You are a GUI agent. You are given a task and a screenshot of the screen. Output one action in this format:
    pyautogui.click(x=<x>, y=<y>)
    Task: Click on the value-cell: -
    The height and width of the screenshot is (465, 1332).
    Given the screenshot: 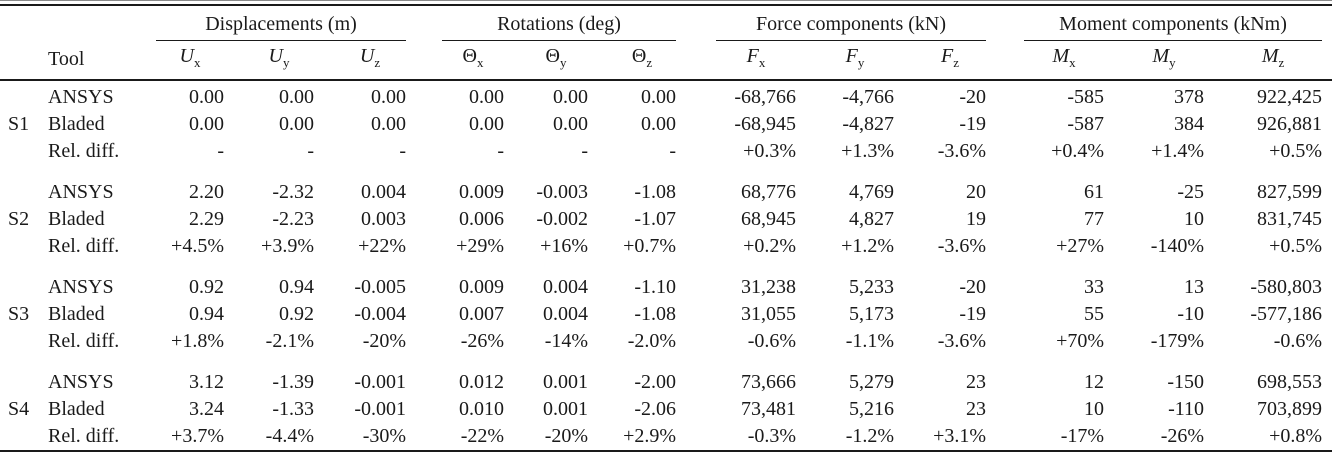 What is the action you would take?
    pyautogui.click(x=501, y=151)
    